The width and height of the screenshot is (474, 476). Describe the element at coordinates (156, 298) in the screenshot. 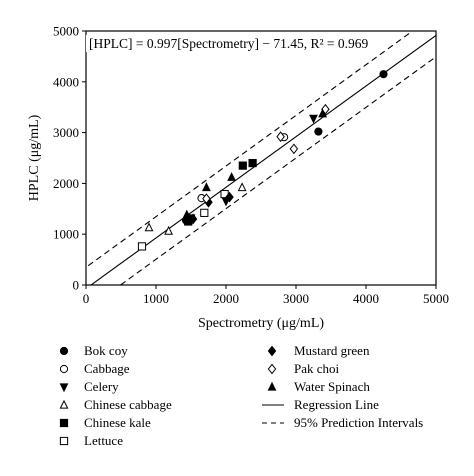

I see `x-tick-label: 1000` at that location.